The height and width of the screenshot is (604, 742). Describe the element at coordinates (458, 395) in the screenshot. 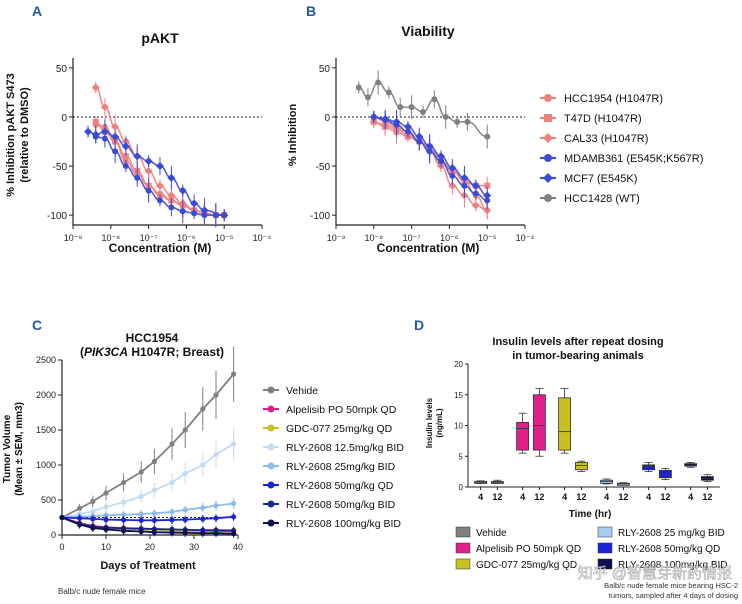

I see `y-tick-label: 15` at that location.